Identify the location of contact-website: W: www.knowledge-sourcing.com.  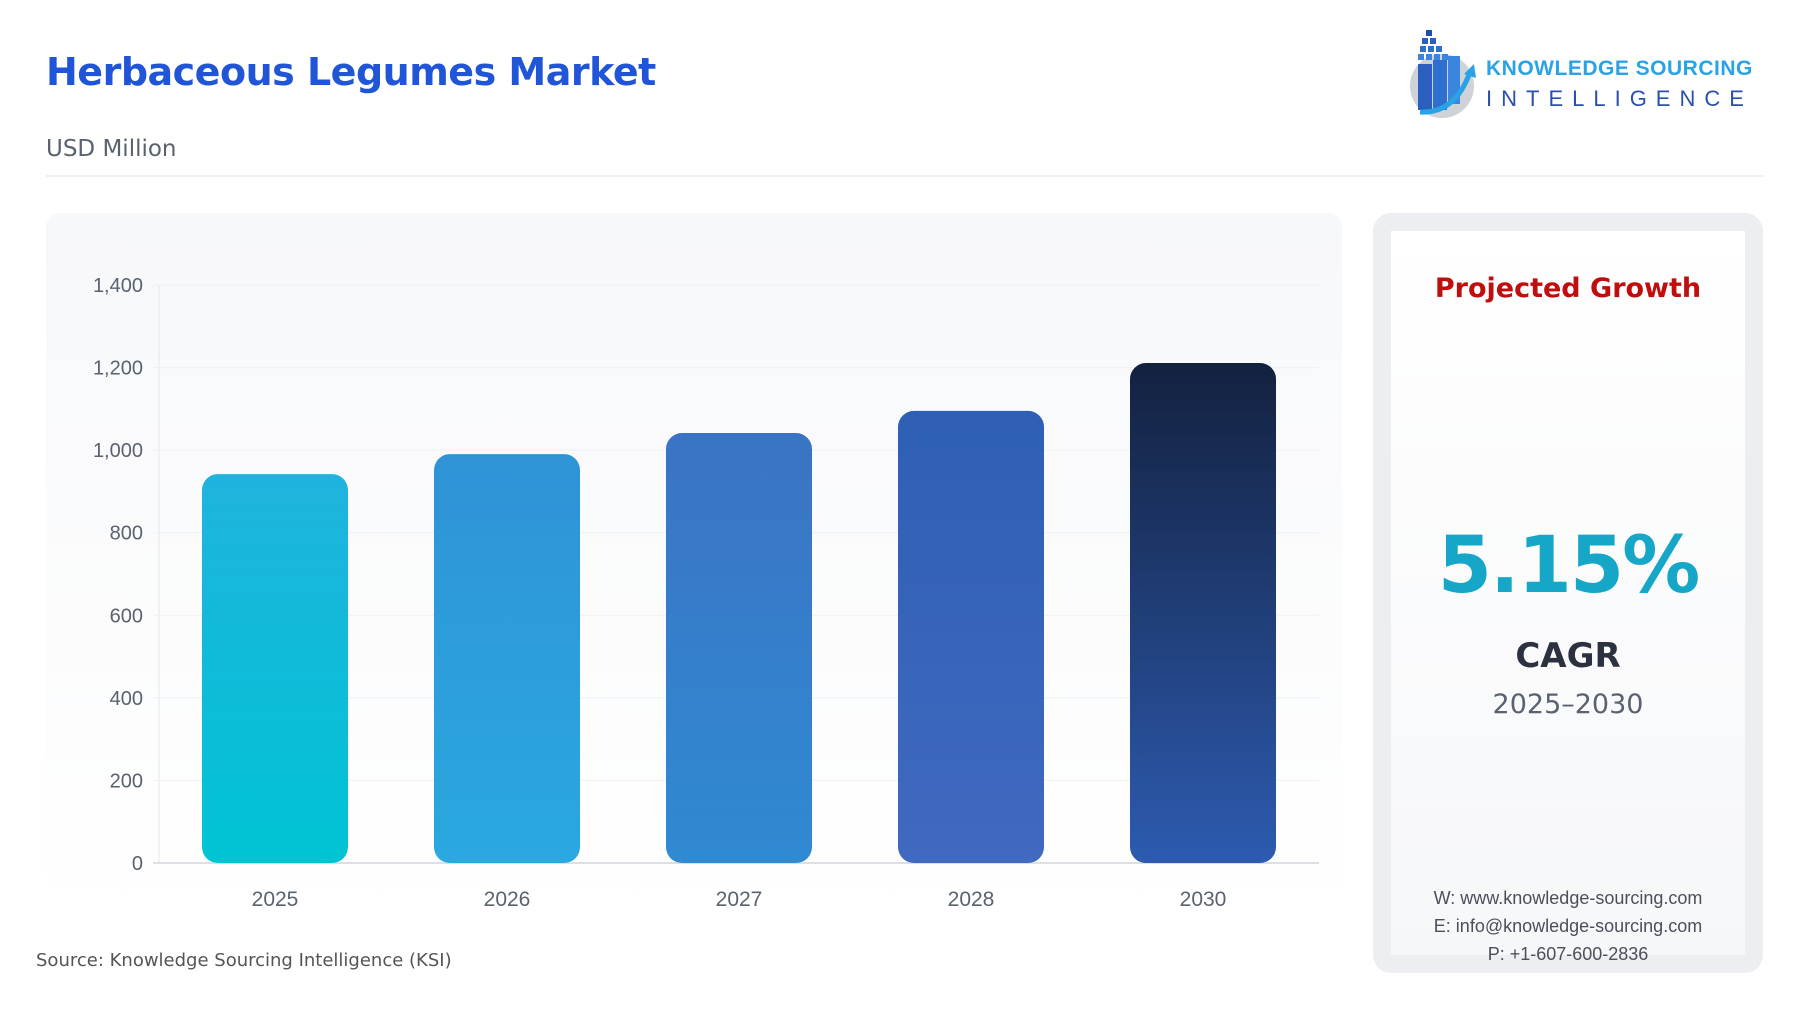
(1568, 898).